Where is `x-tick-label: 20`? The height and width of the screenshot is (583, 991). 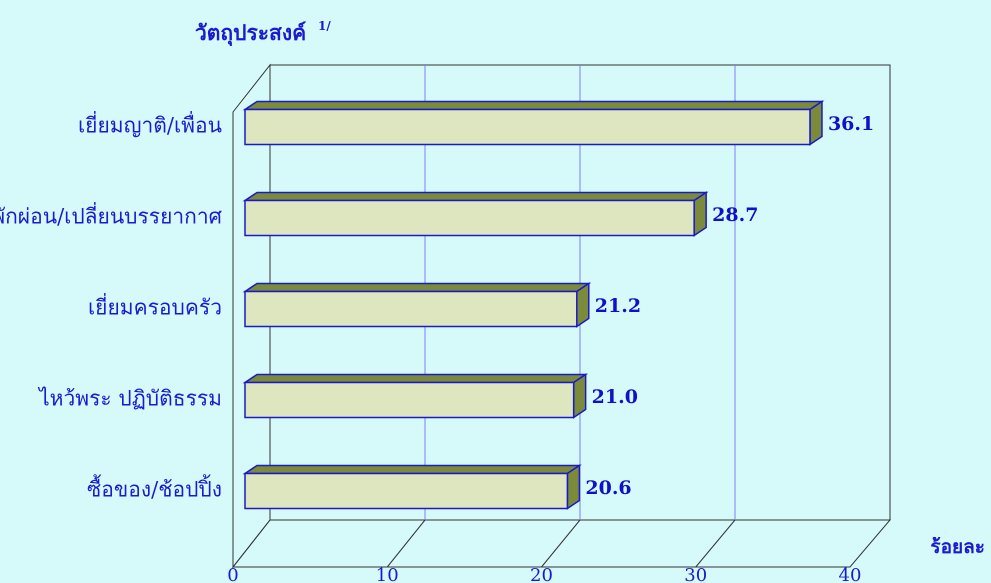 x-tick-label: 20 is located at coordinates (541, 574).